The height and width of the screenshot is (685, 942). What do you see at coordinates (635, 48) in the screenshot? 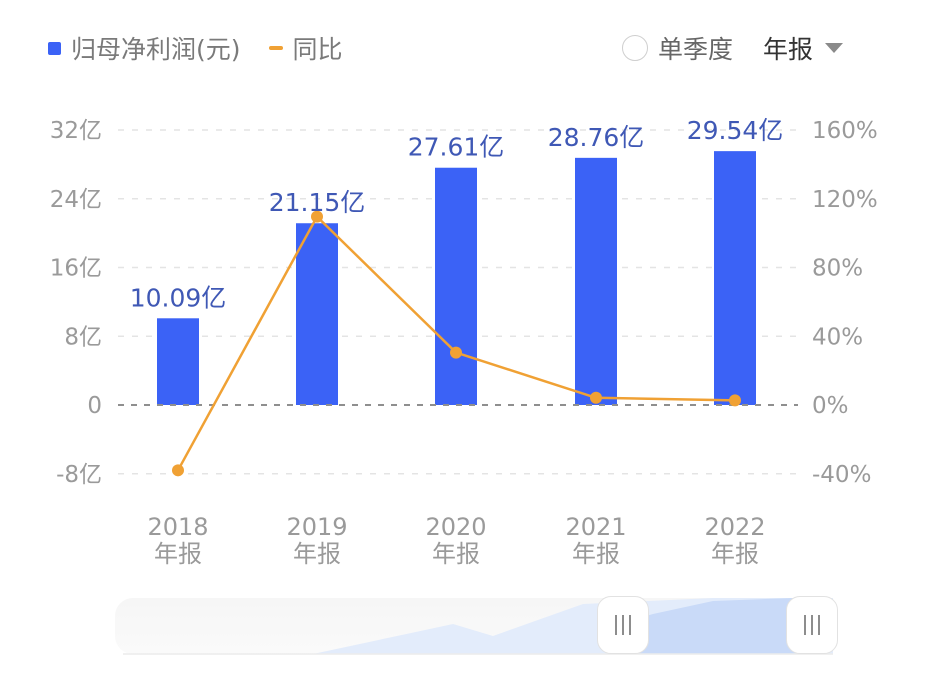
I see `quarterly-radio` at bounding box center [635, 48].